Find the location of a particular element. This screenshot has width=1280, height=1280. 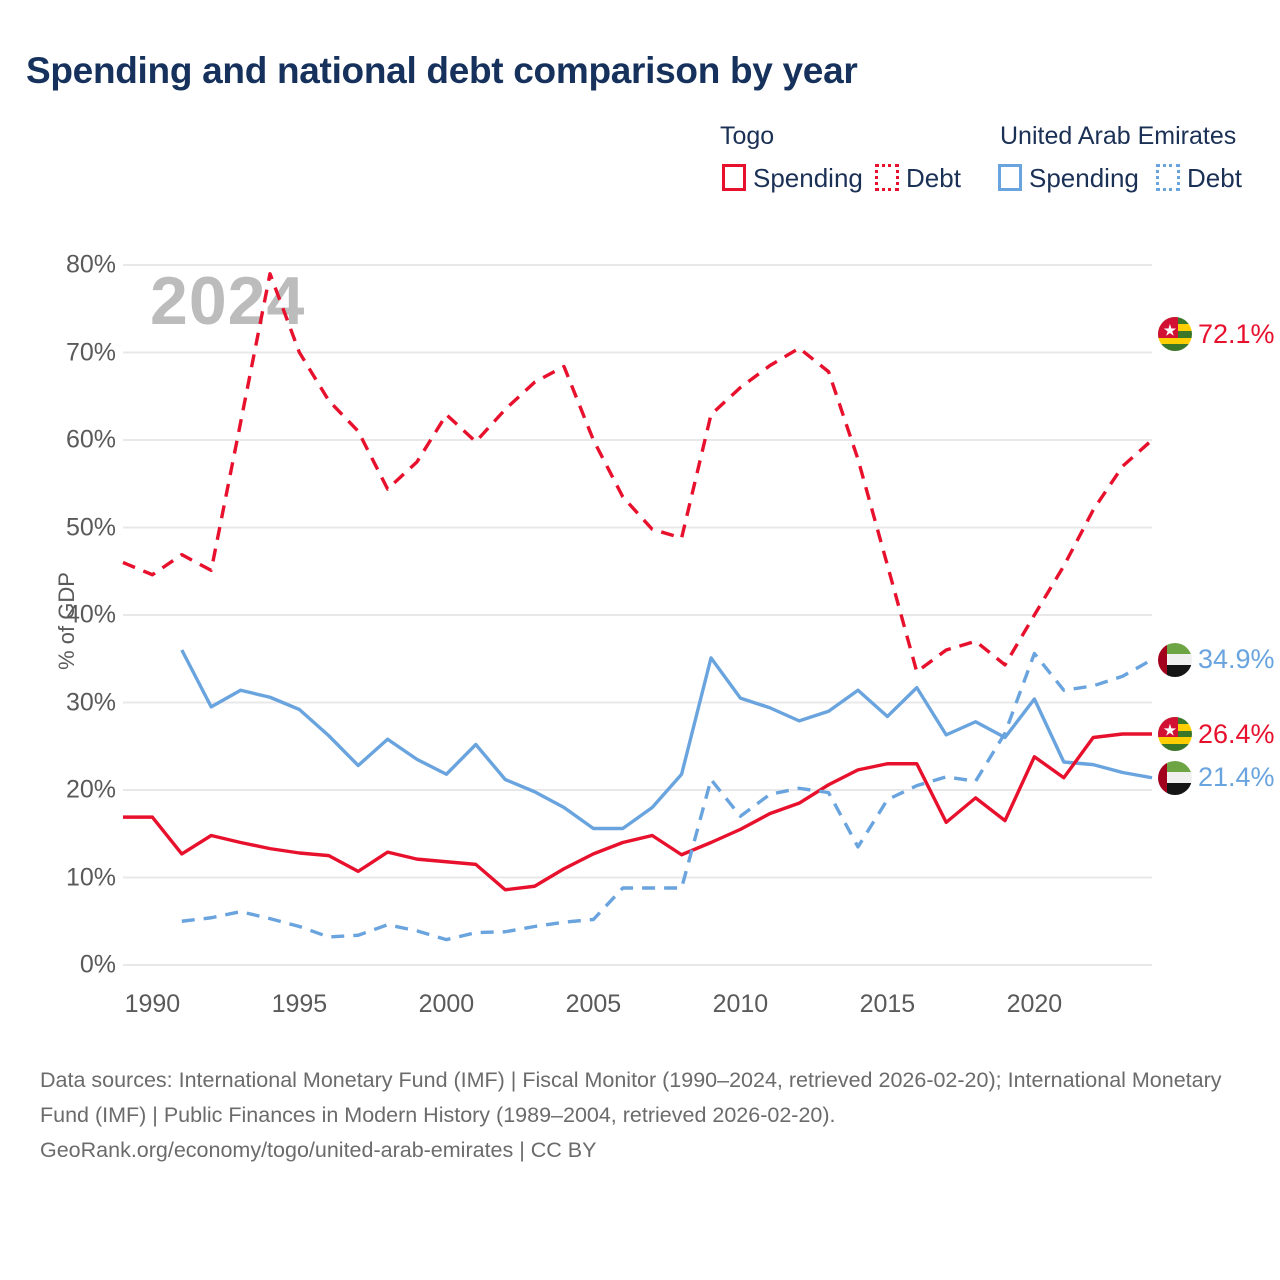

legend-item-togo-spending: Spending is located at coordinates (792, 177).